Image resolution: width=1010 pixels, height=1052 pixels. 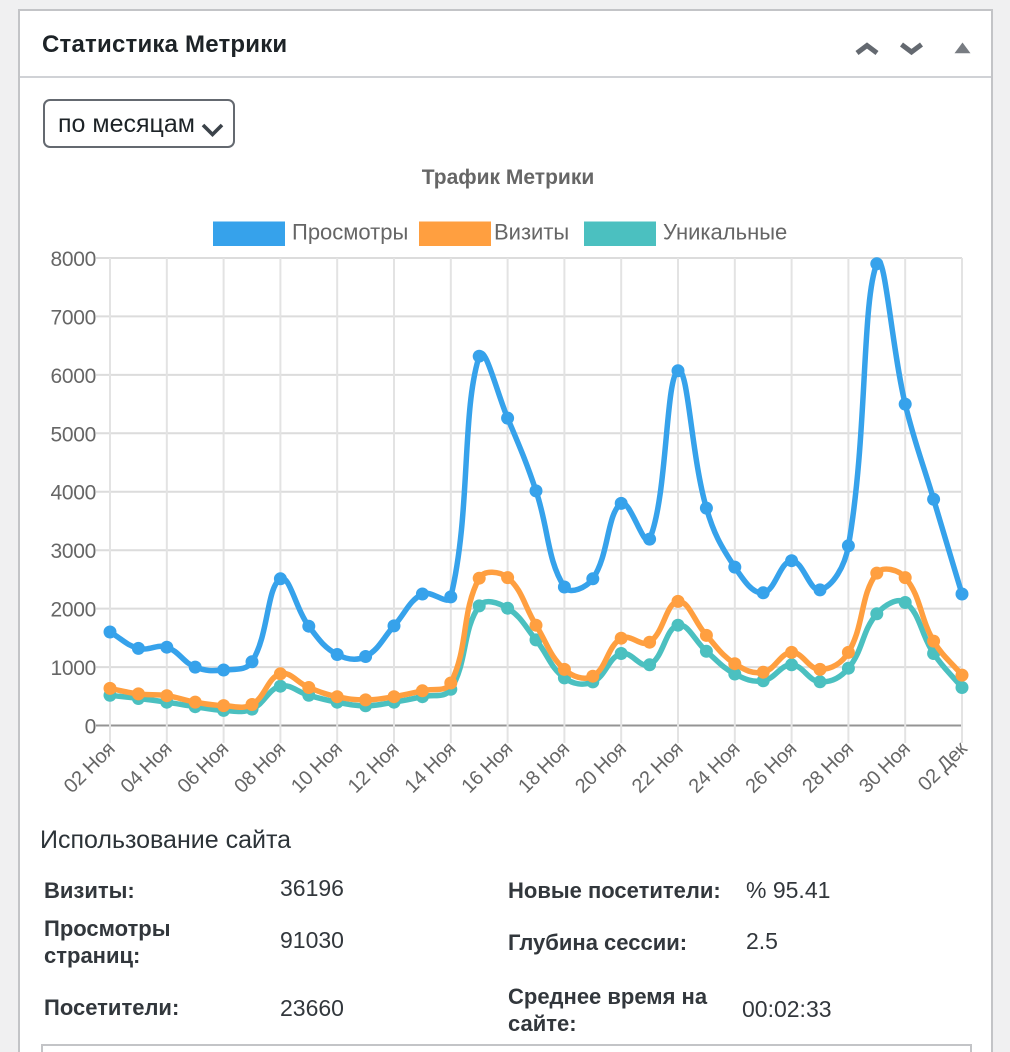 I want to click on svg-text: 30 Ноя, so click(x=885, y=768).